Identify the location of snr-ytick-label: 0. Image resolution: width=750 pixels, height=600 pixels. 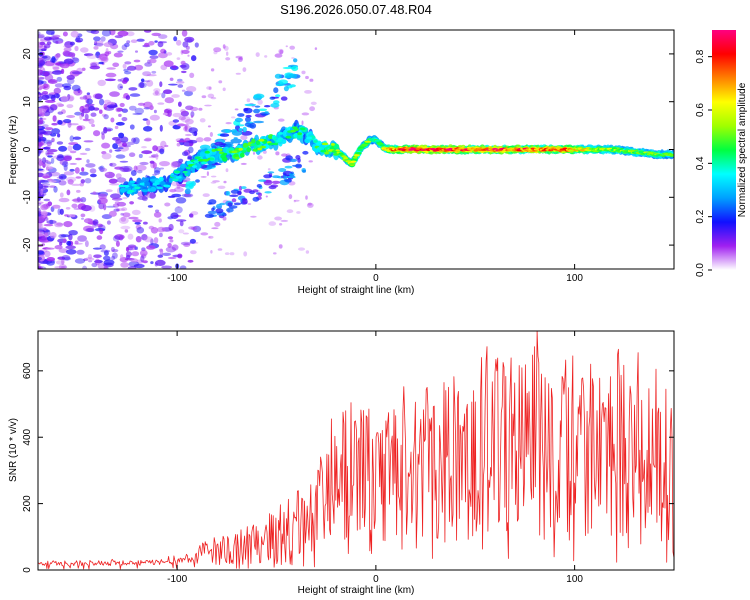
(27, 570).